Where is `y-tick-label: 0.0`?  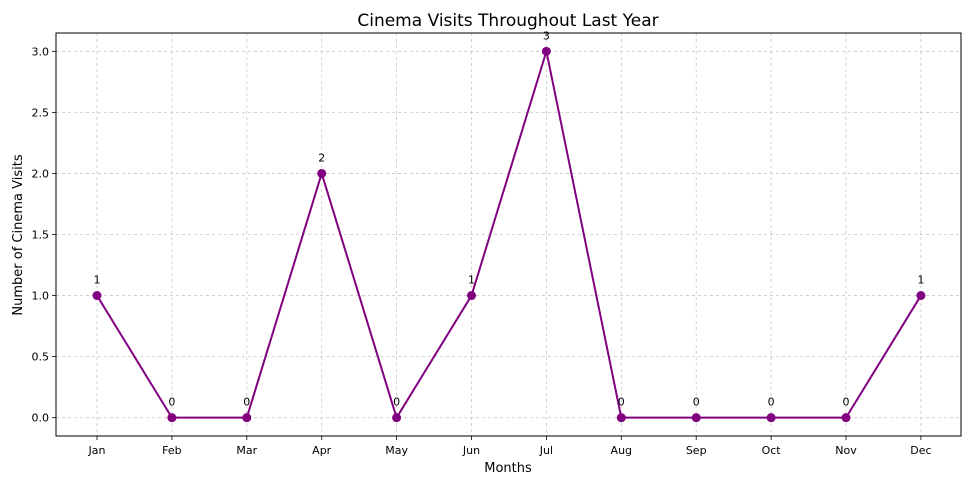 y-tick-label: 0.0 is located at coordinates (41, 418).